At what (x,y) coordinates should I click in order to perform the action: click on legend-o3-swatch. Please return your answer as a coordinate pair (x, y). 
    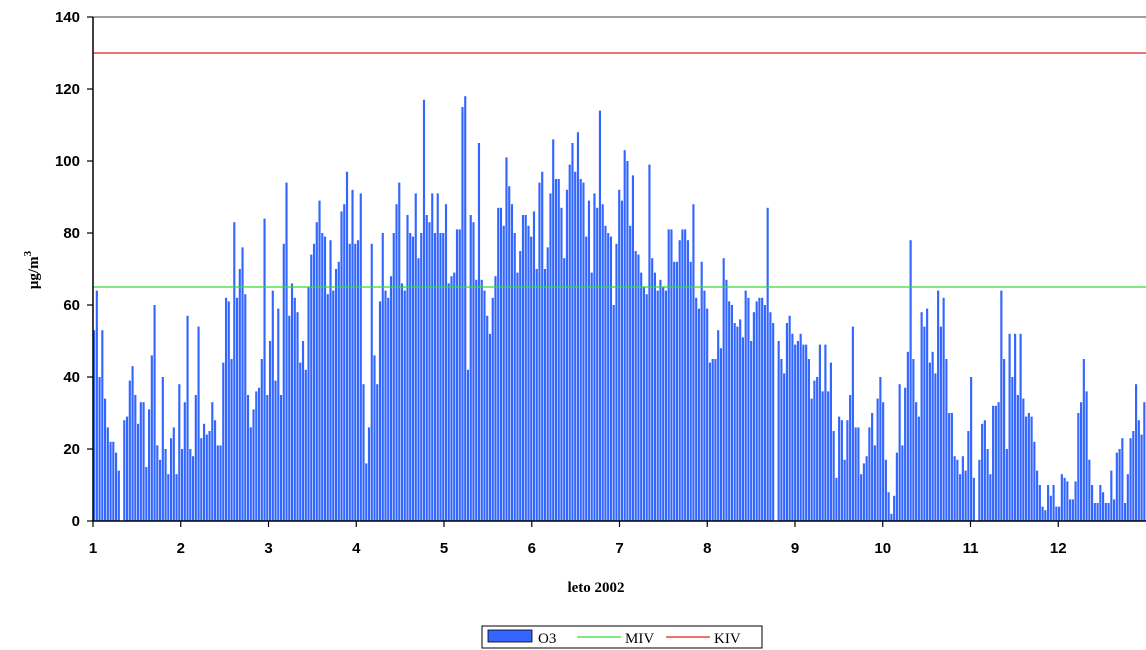
    Looking at the image, I should click on (510, 636).